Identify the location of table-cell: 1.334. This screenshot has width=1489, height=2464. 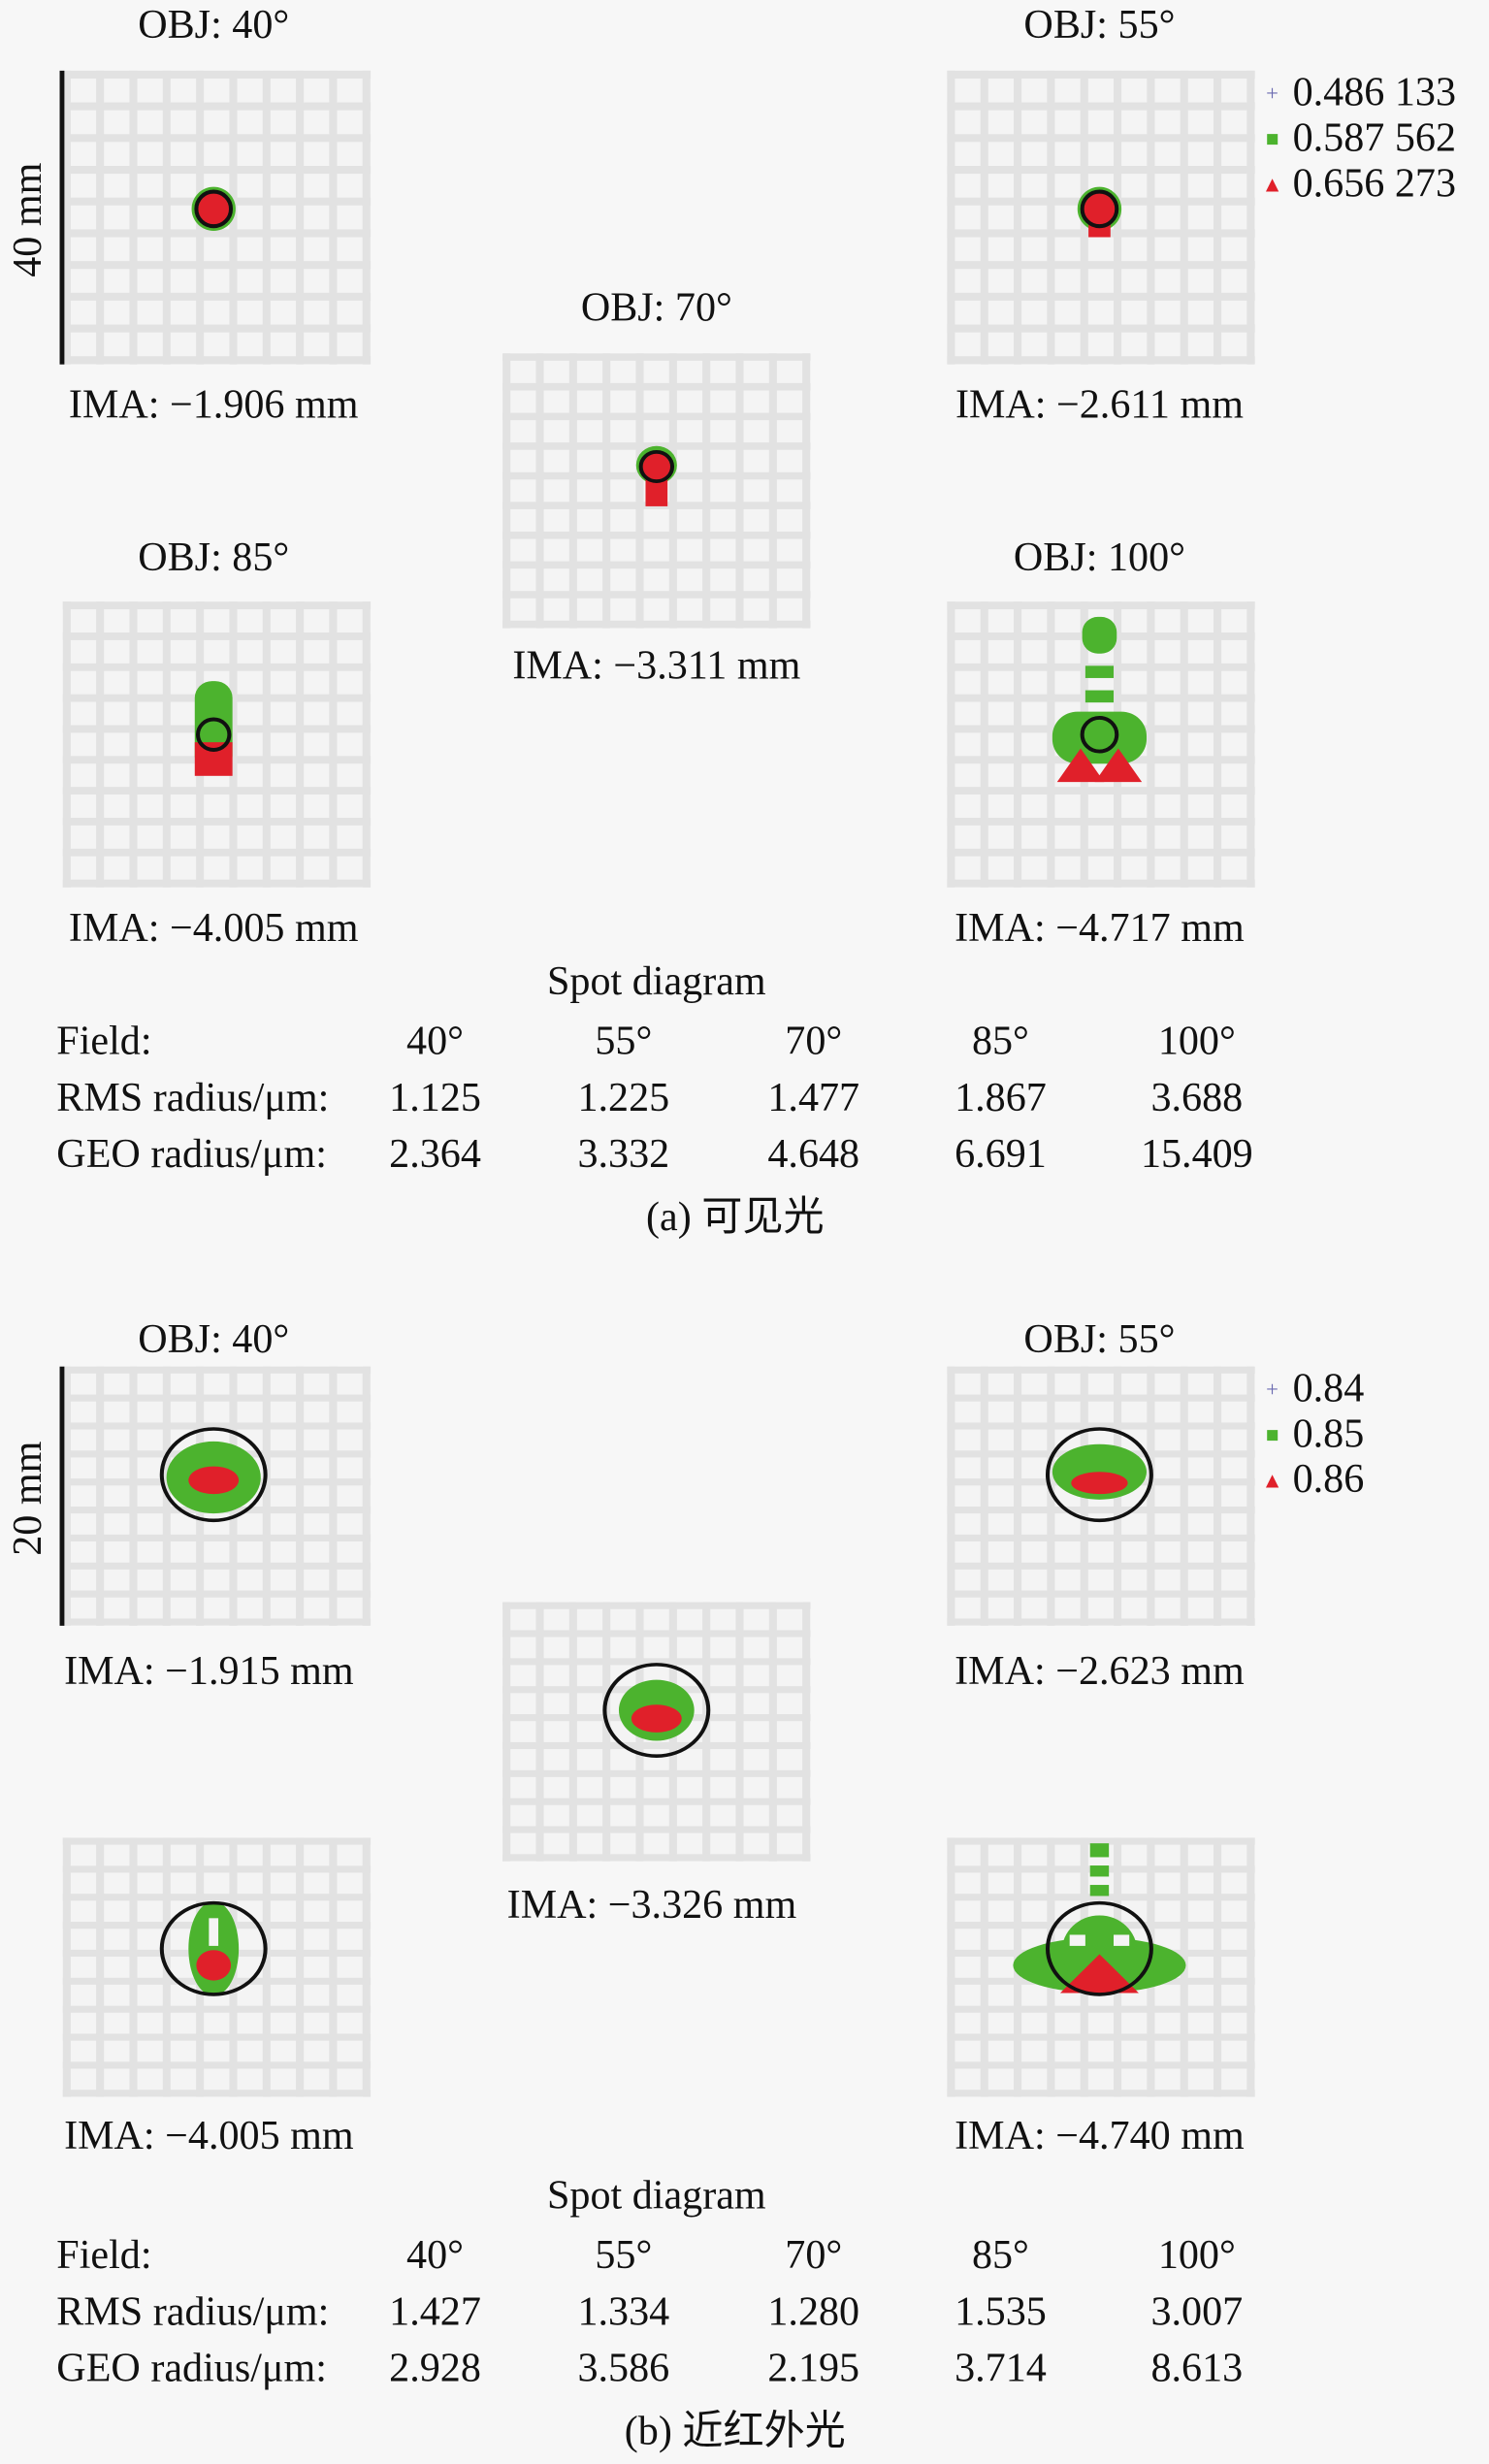
(623, 2311).